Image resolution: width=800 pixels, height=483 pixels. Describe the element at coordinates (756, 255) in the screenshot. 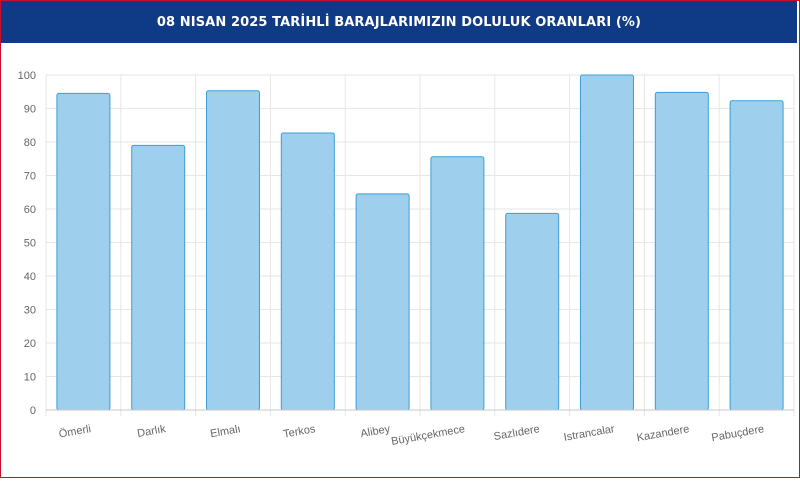

I see `bar-pabuçdere` at that location.